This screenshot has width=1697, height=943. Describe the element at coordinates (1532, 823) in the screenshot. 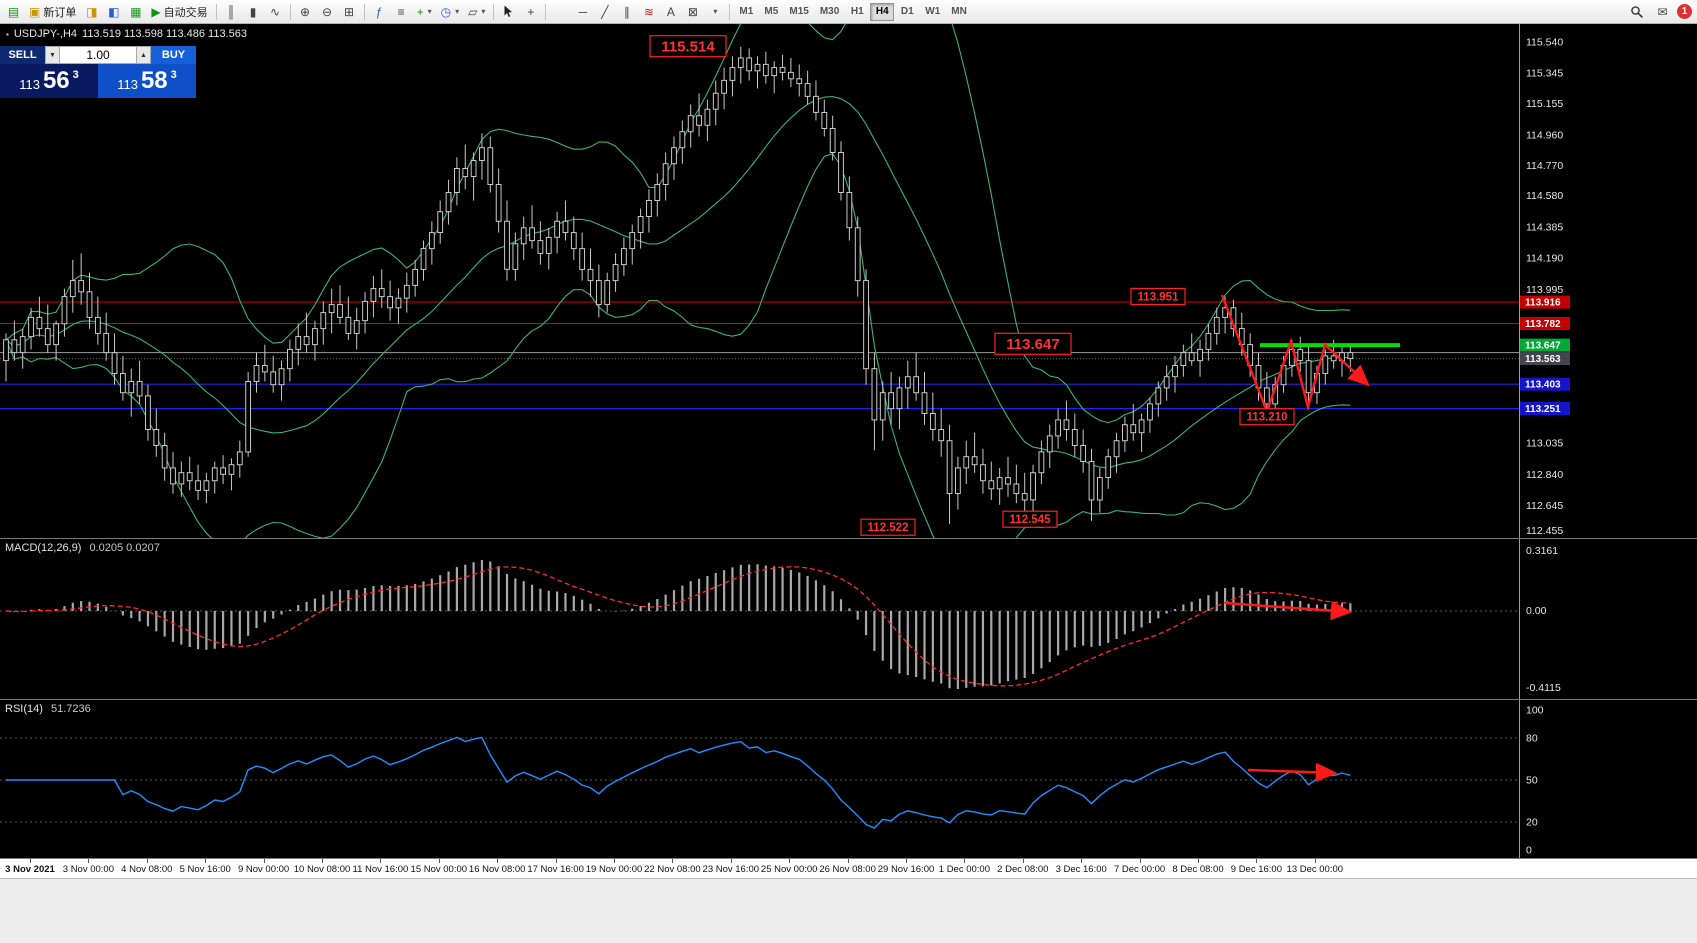

I see `svg-text: 20` at that location.